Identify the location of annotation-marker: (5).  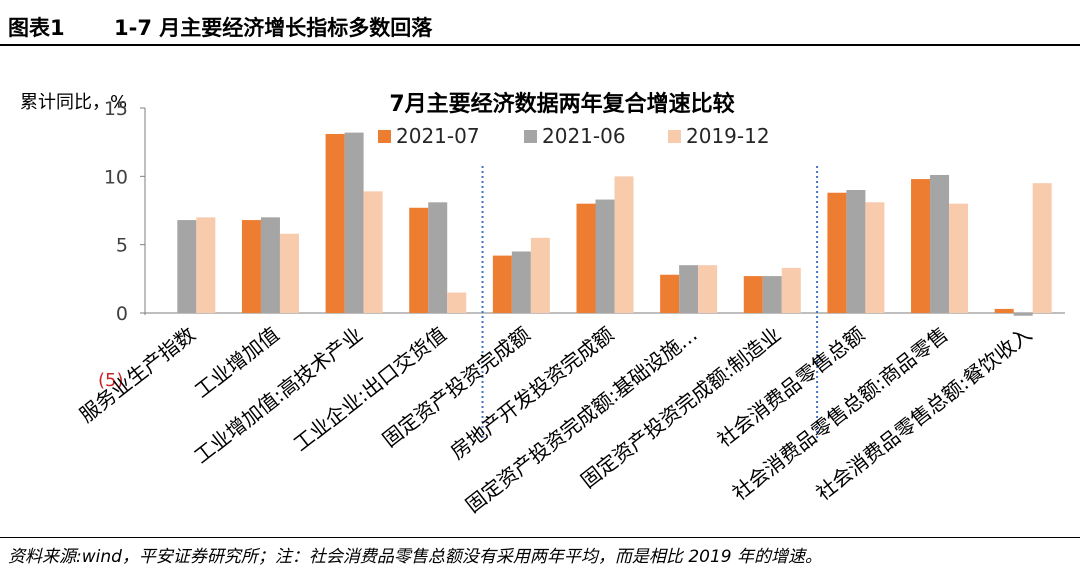
(111, 380).